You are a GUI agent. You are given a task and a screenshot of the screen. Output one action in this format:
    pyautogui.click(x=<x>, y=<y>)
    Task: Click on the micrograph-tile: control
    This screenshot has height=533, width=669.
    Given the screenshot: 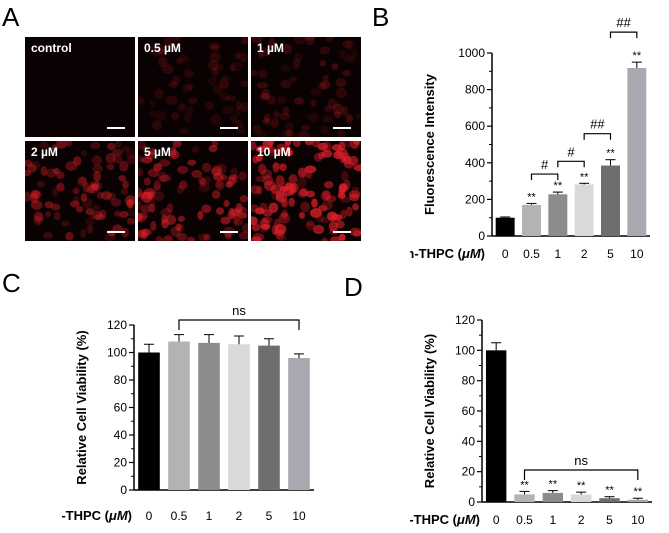 What is the action you would take?
    pyautogui.click(x=80, y=87)
    